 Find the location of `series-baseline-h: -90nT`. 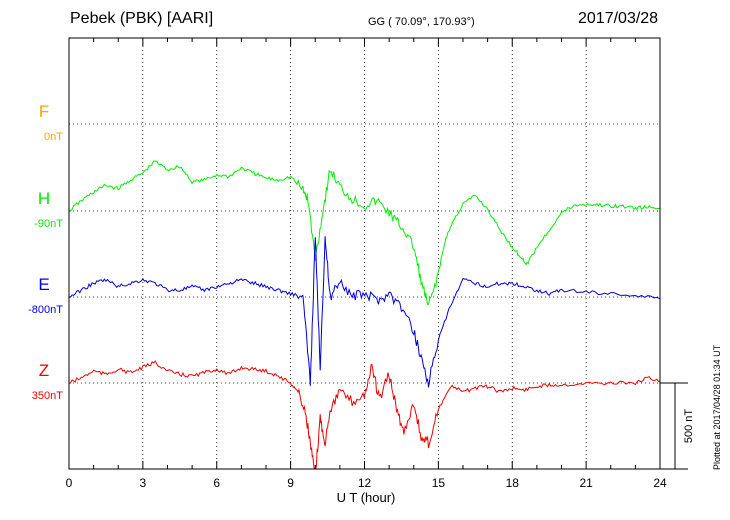

series-baseline-h: -90nT is located at coordinates (48, 224).